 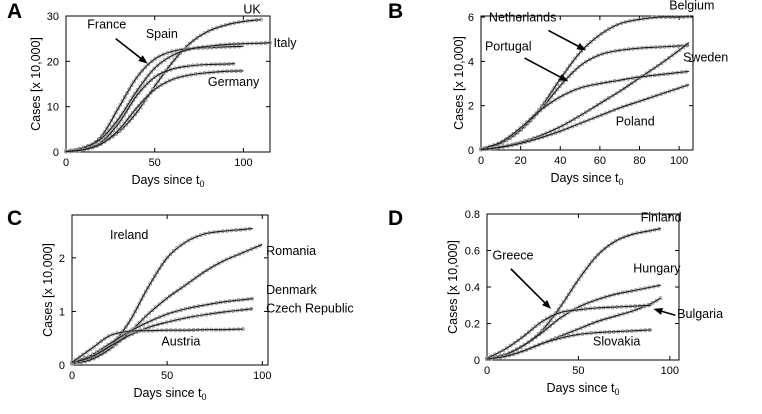 I want to click on y-tick-label: 0, so click(x=62, y=366).